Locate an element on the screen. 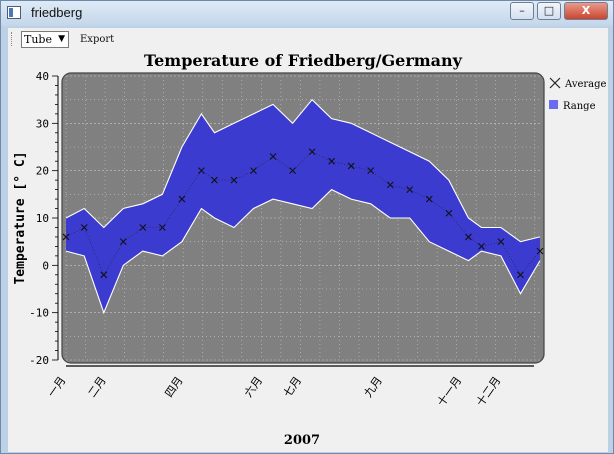  export-button: Export is located at coordinates (97, 39).